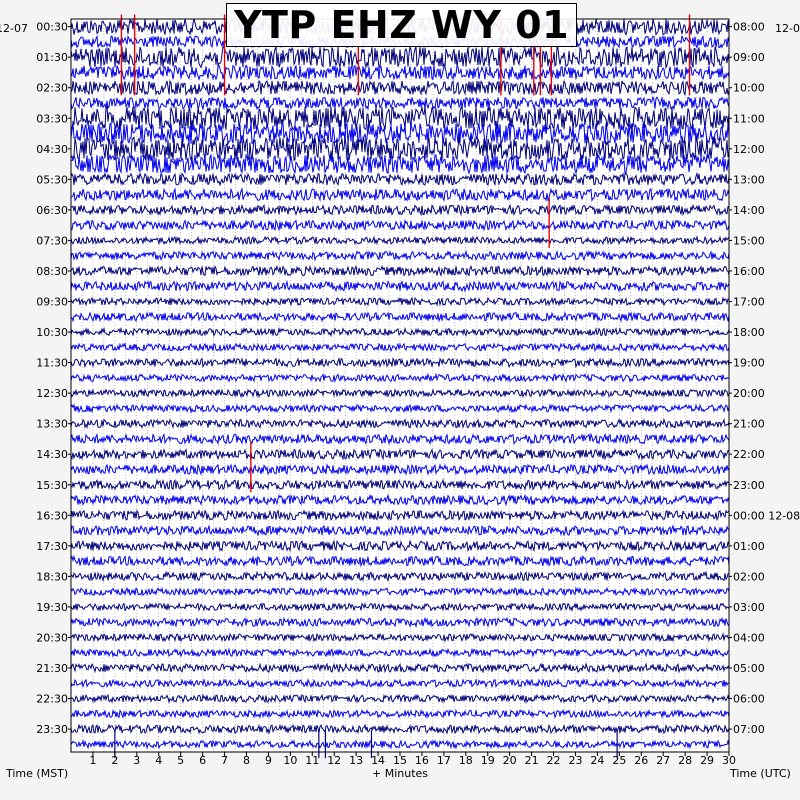 The height and width of the screenshot is (800, 800). I want to click on date-right: 12-0, so click(787, 28).